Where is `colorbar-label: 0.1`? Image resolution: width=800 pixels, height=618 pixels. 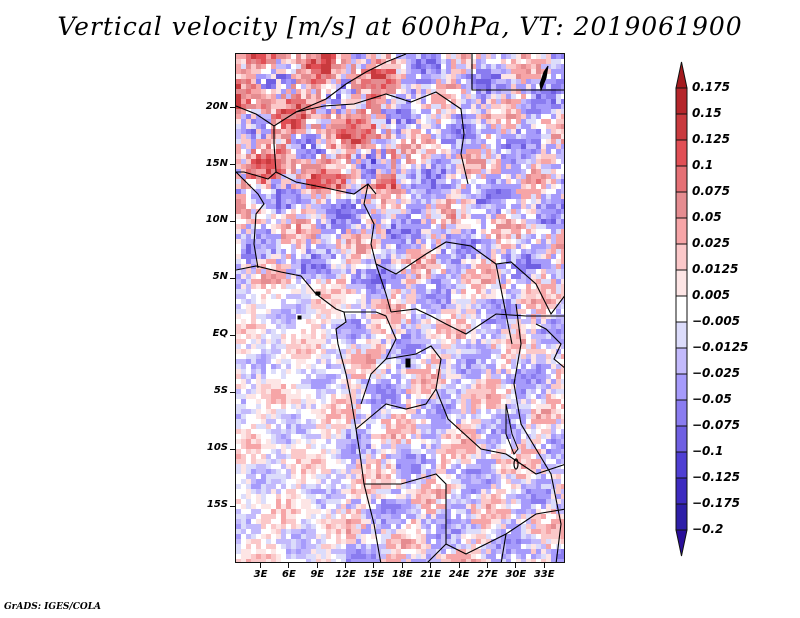
colorbar-label: 0.1 is located at coordinates (703, 165).